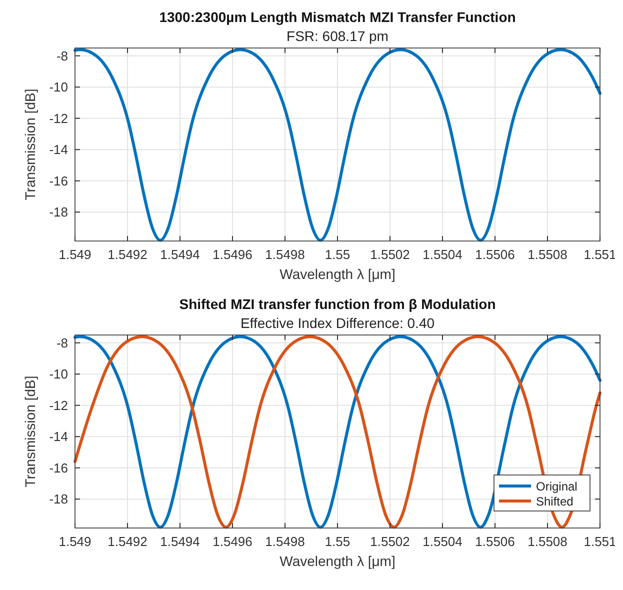  What do you see at coordinates (337, 323) in the screenshot?
I see `chart-subtitle: Effective Index Difference: 0.40` at bounding box center [337, 323].